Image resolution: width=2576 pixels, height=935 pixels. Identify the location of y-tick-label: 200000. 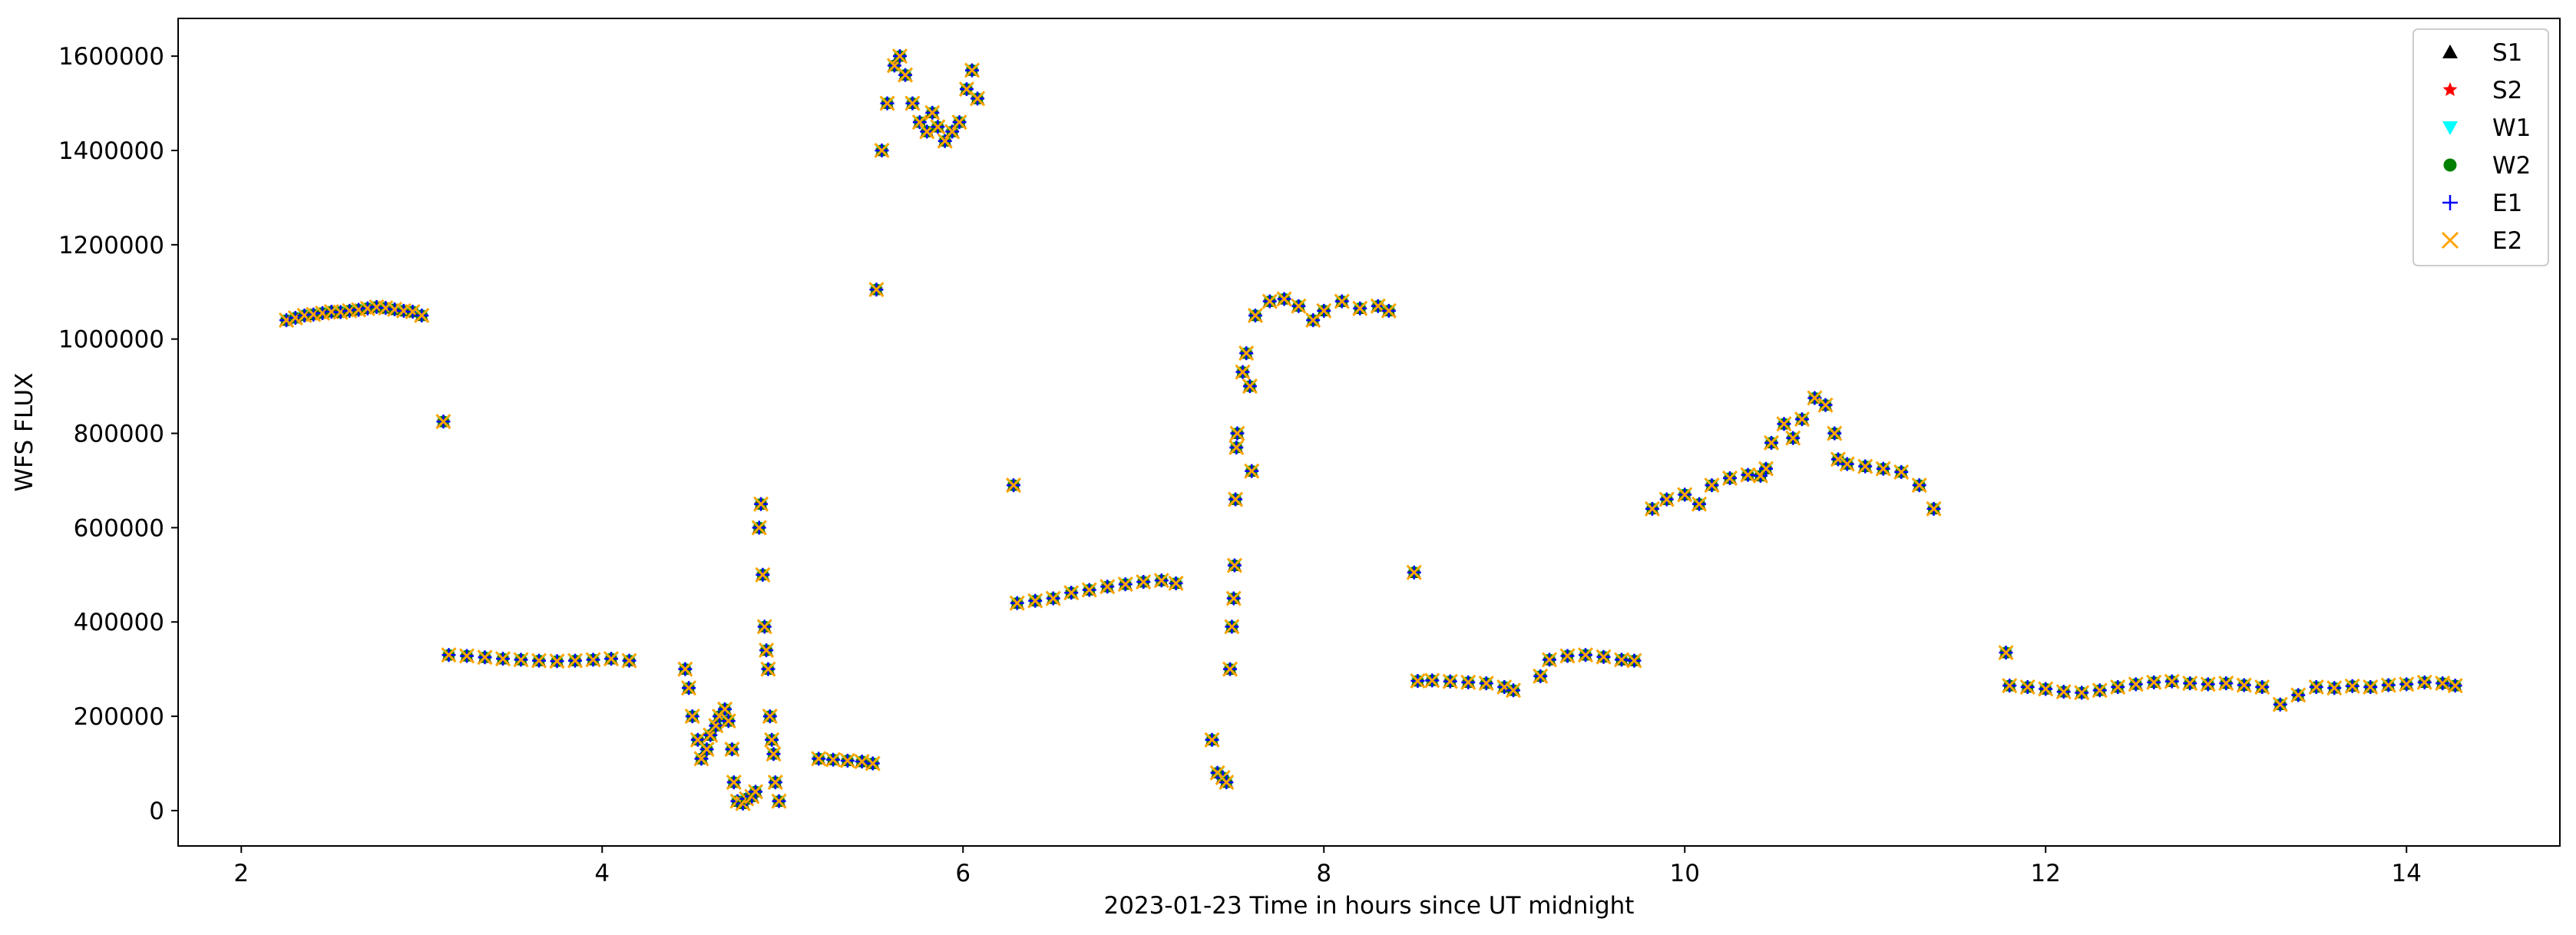
(119, 717).